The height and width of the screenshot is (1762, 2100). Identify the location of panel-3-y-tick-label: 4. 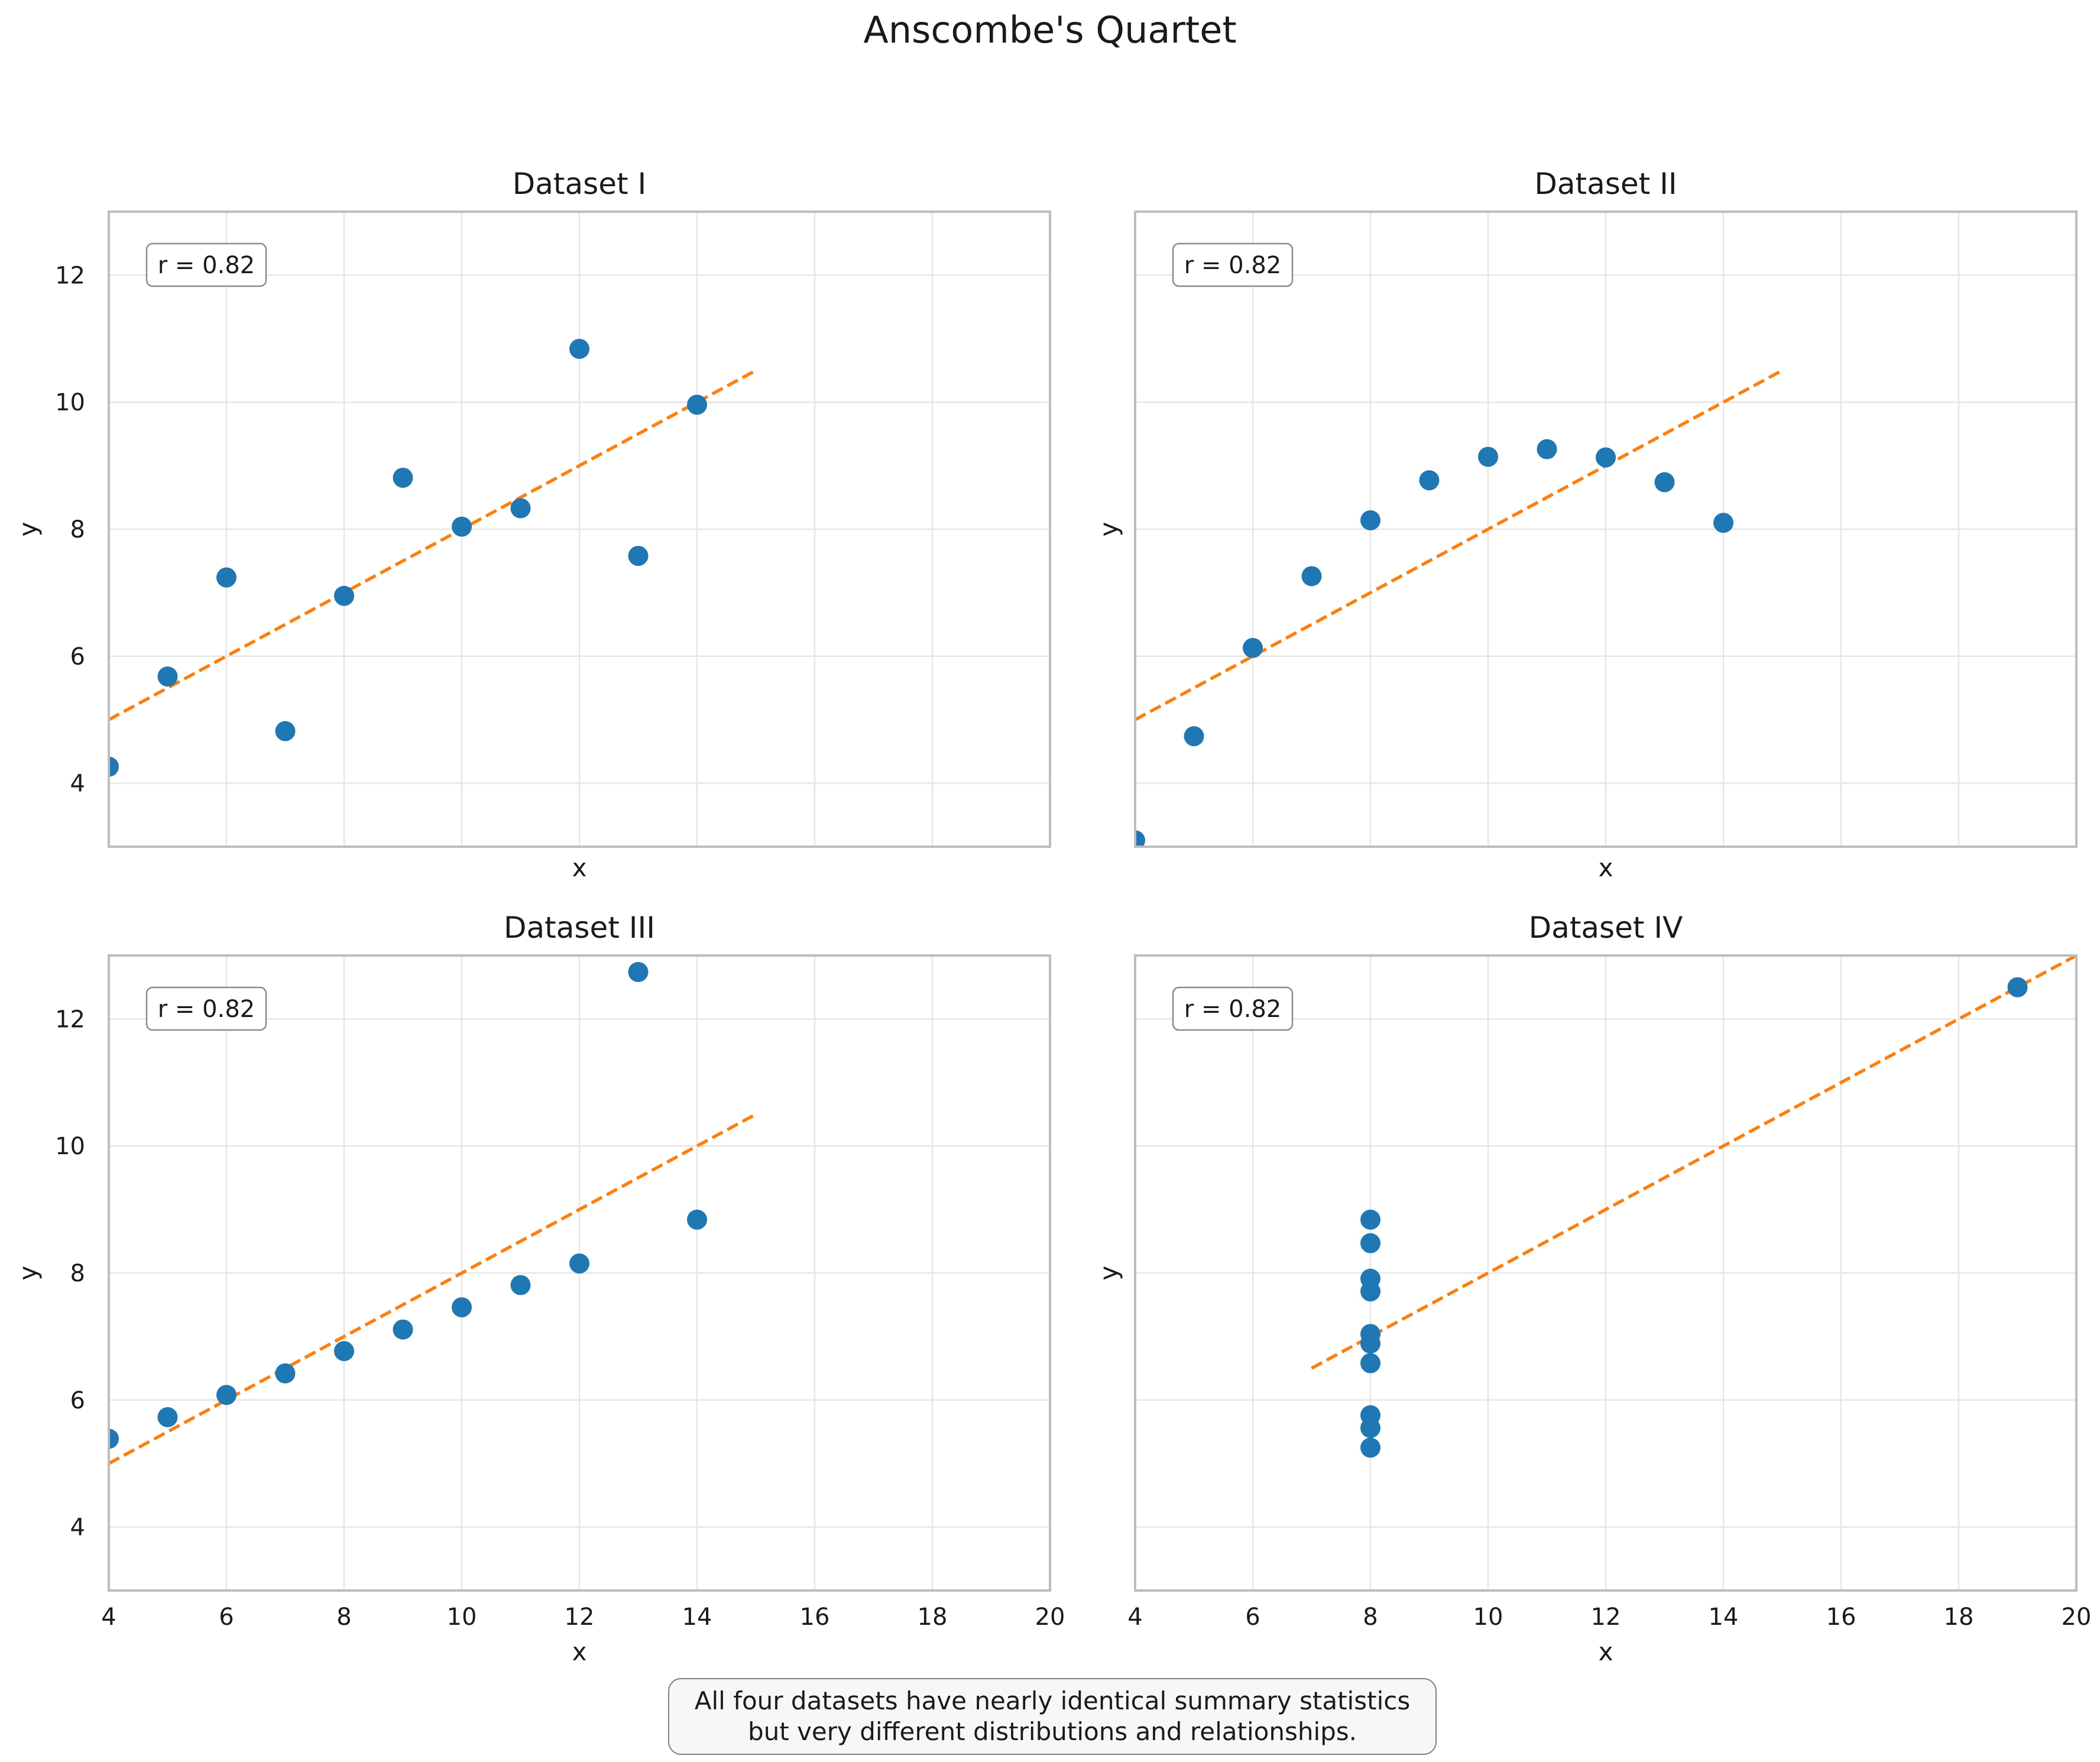
(77, 1527).